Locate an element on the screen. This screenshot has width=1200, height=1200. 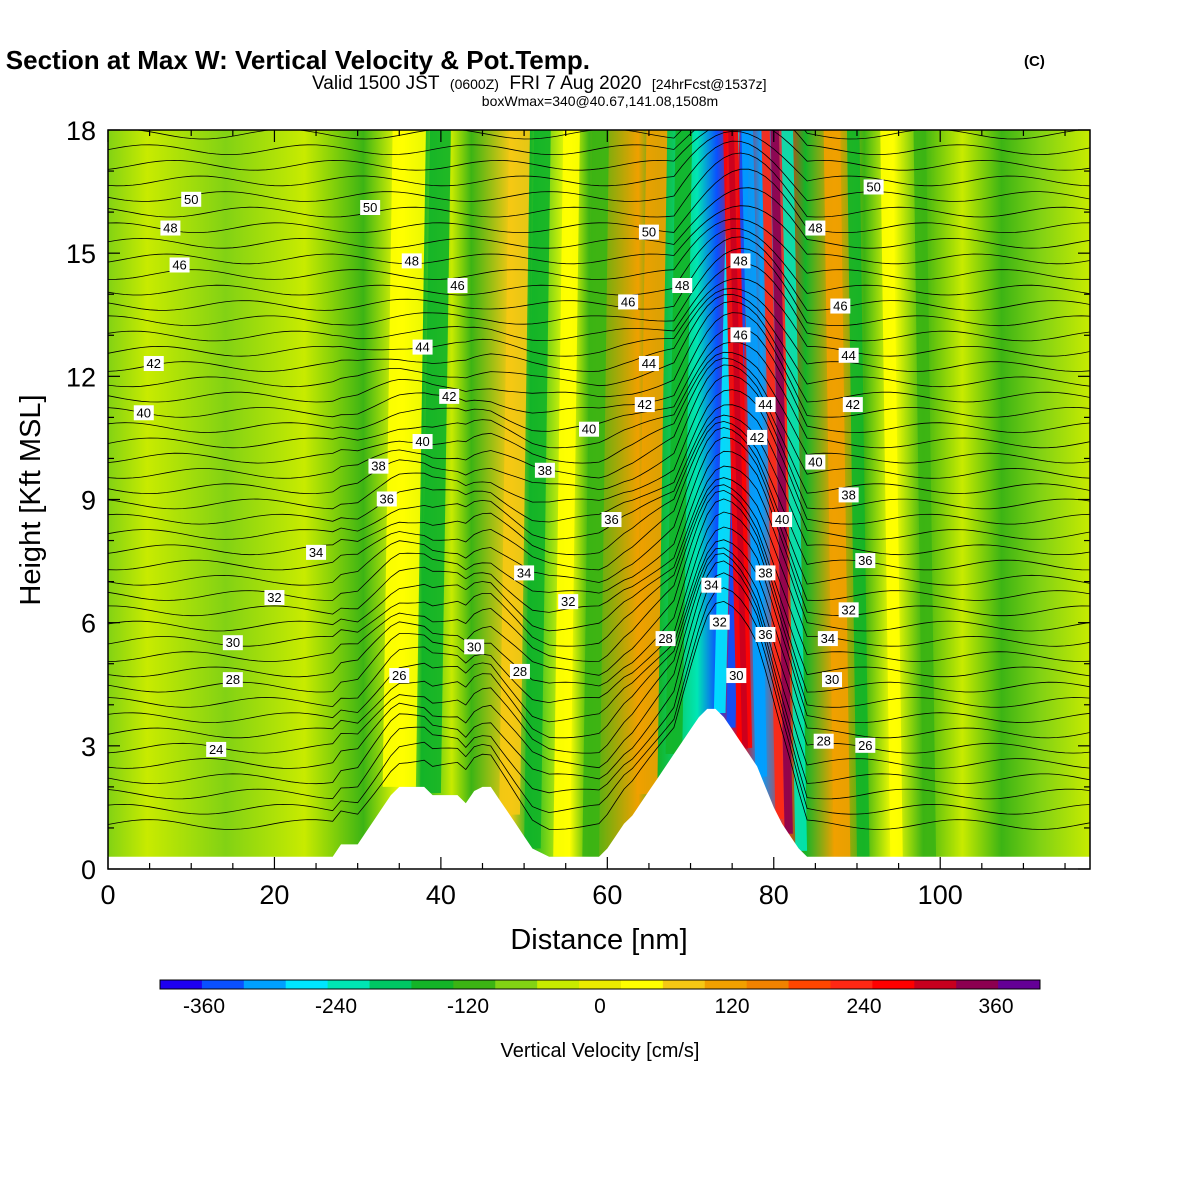
y-tick-label: 3 is located at coordinates (88, 747).